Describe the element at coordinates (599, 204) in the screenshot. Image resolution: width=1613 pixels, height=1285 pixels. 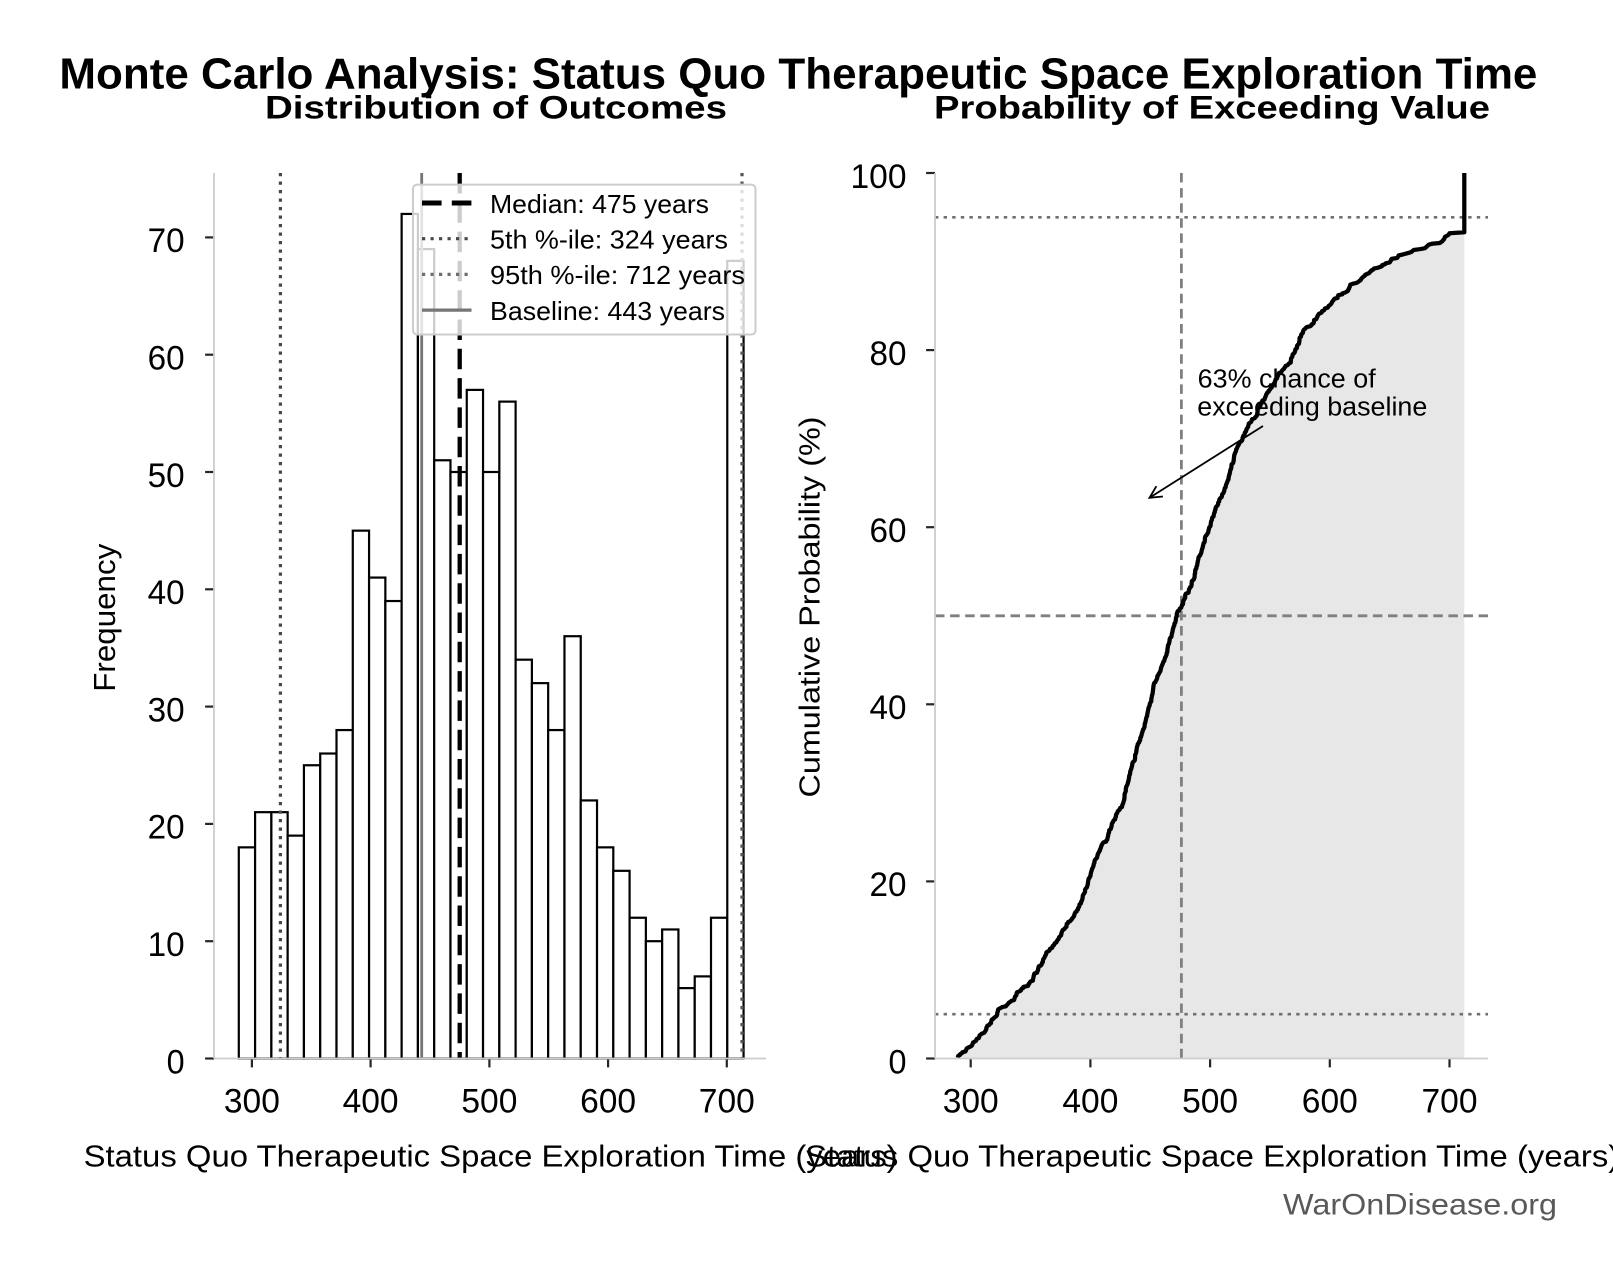
I see `svg-text: Median: 475 years` at that location.